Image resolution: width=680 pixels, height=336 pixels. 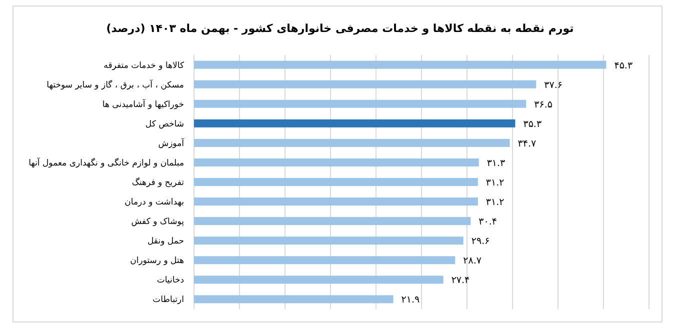 What do you see at coordinates (106, 162) in the screenshot?
I see `y-tick-label: مبلمان و لوازم خانگی و نگهداری معمول آنها` at bounding box center [106, 162].